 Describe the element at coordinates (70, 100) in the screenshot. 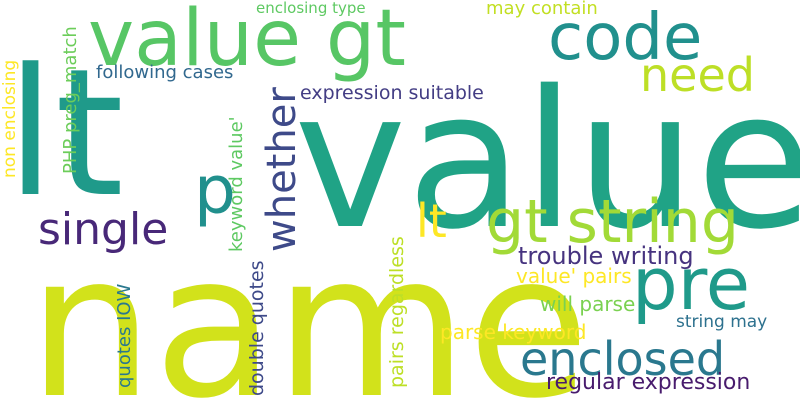

I see `word-php-preg-match: PHP preg_match` at that location.